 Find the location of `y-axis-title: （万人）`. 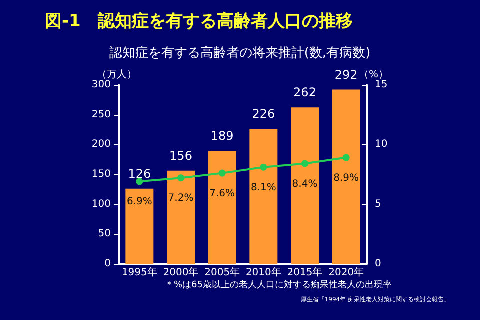

y-axis-title: （万人） is located at coordinates (117, 75).